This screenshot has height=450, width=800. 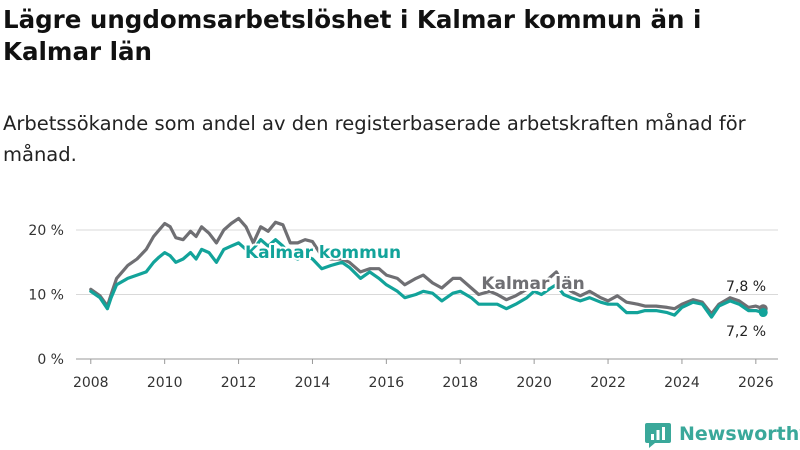 I want to click on y-tick-label: 20 %, so click(x=46, y=231).